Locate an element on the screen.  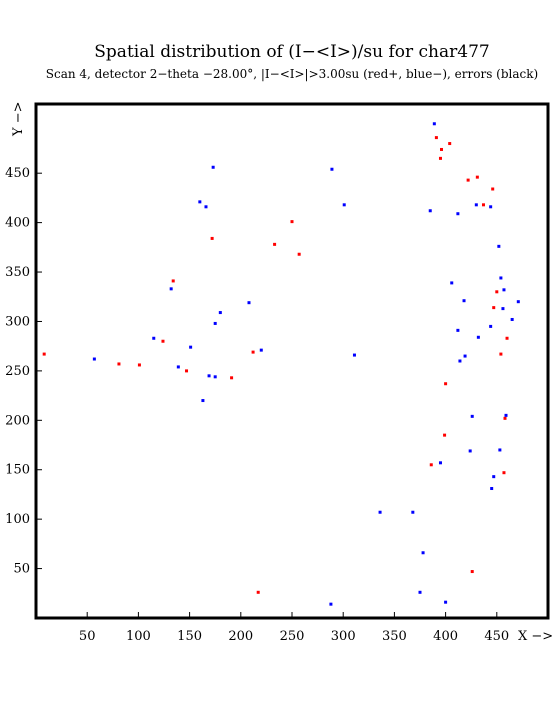
y-tick-label: 200 is located at coordinates (17, 420).